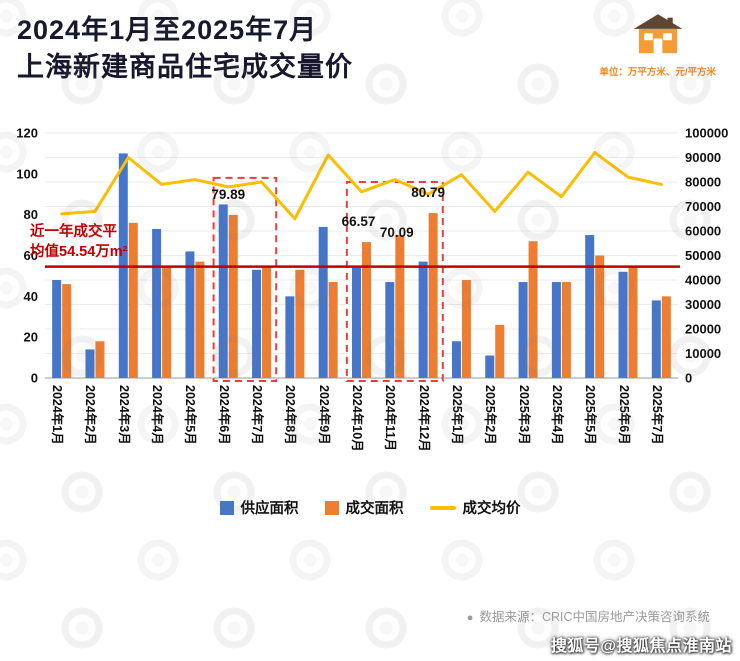 This screenshot has height=661, width=740. What do you see at coordinates (428, 192) in the screenshot?
I see `data-label: 80.79` at bounding box center [428, 192].